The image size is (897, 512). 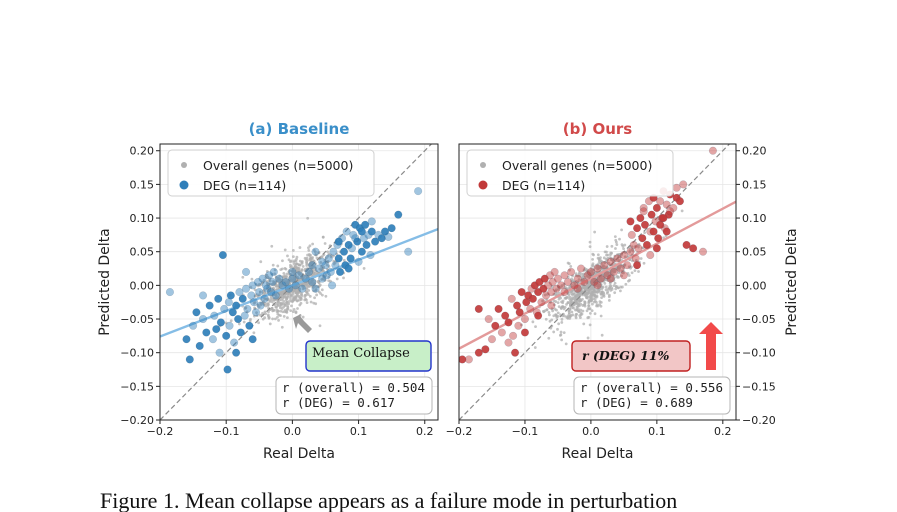 What do you see at coordinates (597, 129) in the screenshot?
I see `panel-title: (b) Ours` at bounding box center [597, 129].